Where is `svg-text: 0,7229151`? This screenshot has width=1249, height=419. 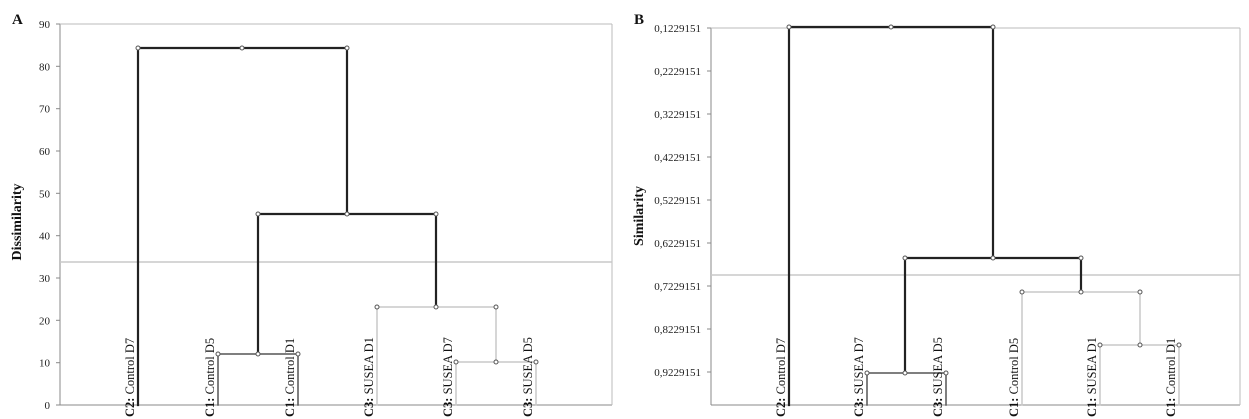
svg-text: 0,7229151 is located at coordinates (677, 287).